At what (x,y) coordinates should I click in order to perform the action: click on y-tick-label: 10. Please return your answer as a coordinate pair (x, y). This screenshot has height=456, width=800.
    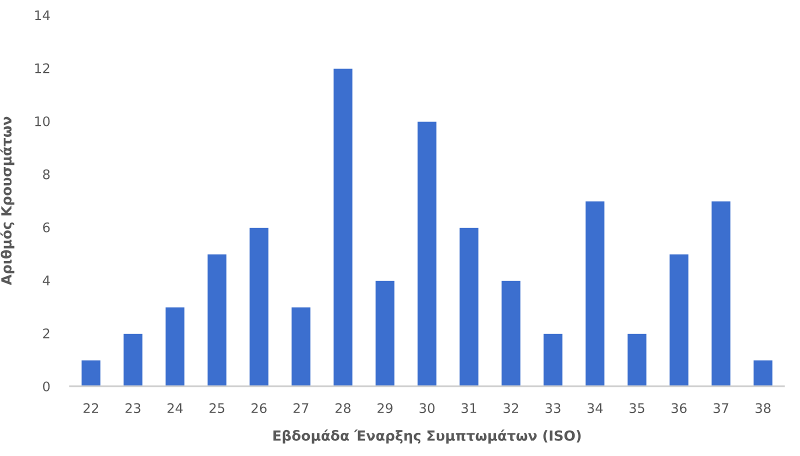
    Looking at the image, I should click on (42, 121).